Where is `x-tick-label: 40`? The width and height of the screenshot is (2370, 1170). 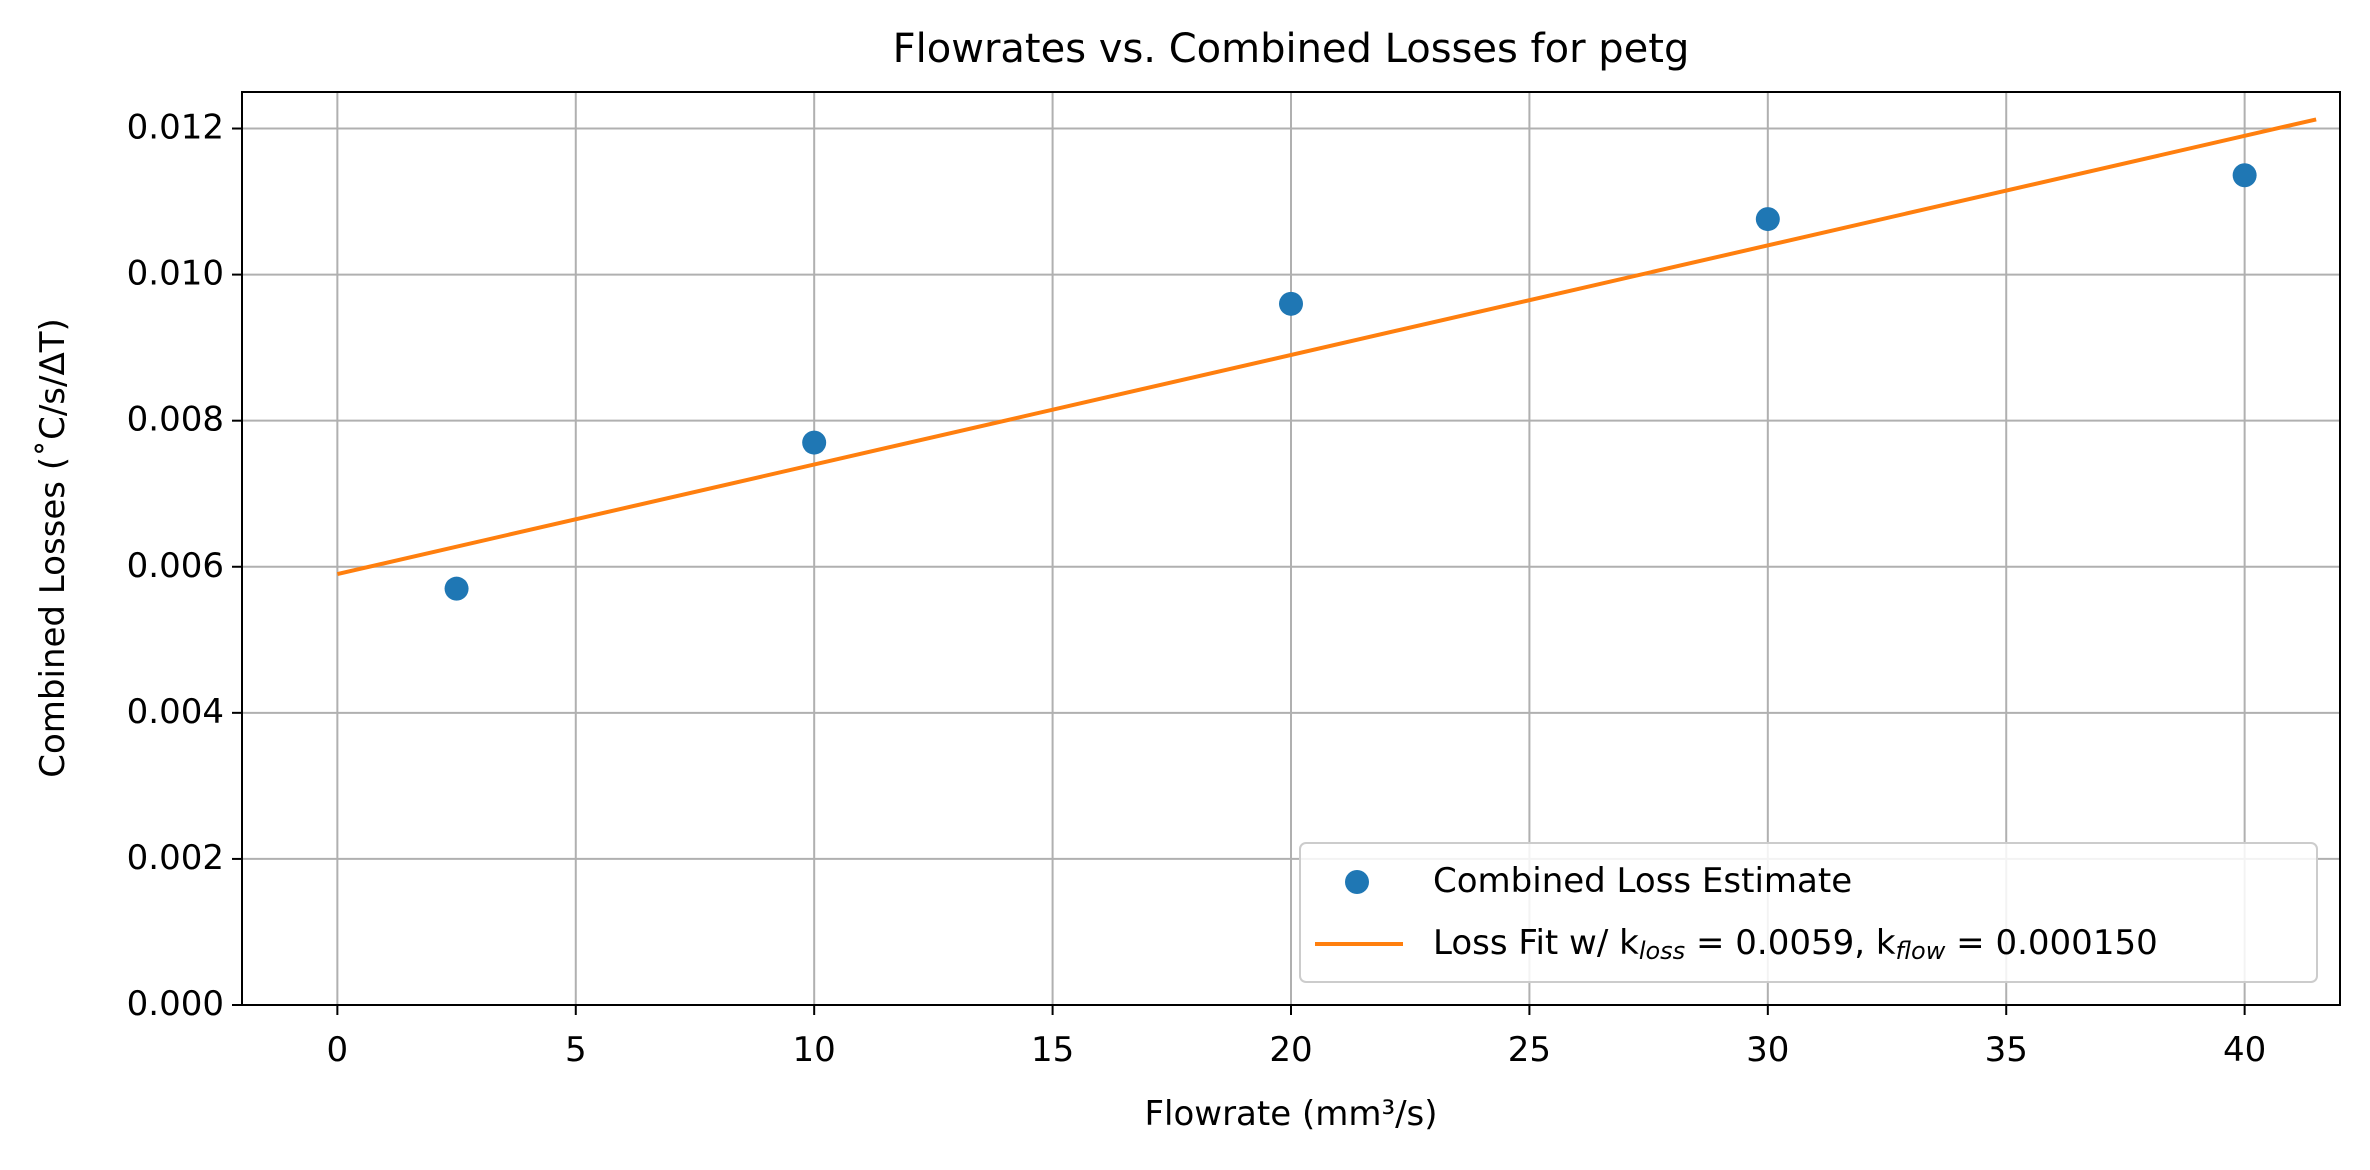
x-tick-label: 40 is located at coordinates (2244, 1050).